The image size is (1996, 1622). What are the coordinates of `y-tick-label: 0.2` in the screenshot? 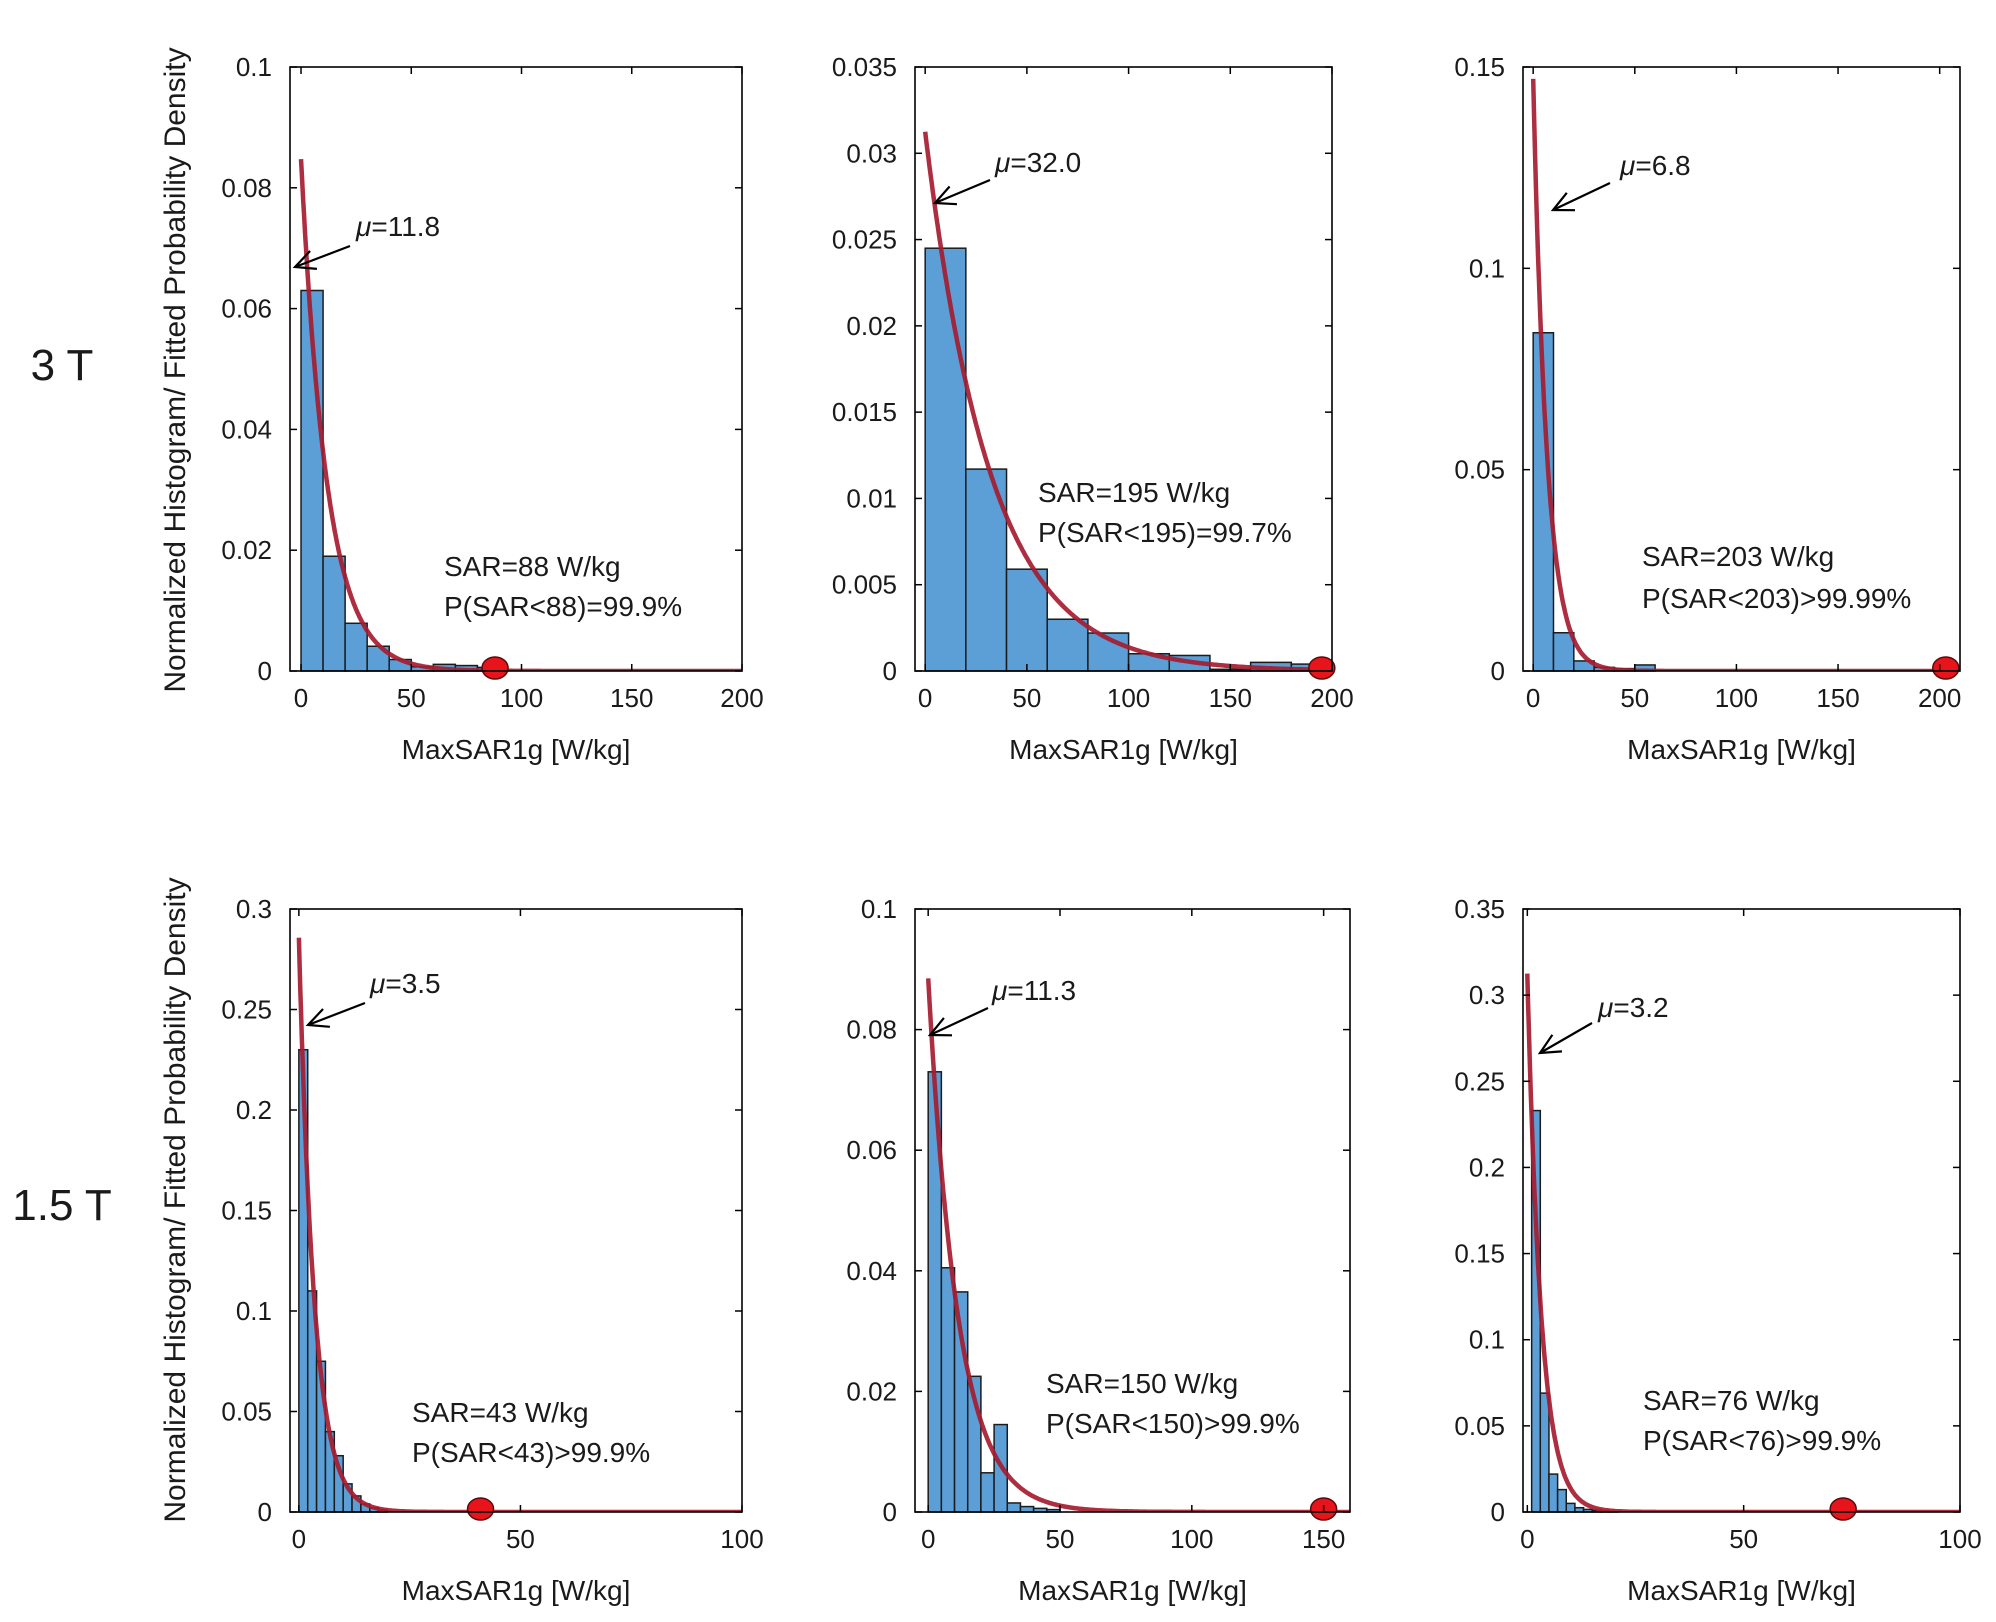 It's located at (254, 1110).